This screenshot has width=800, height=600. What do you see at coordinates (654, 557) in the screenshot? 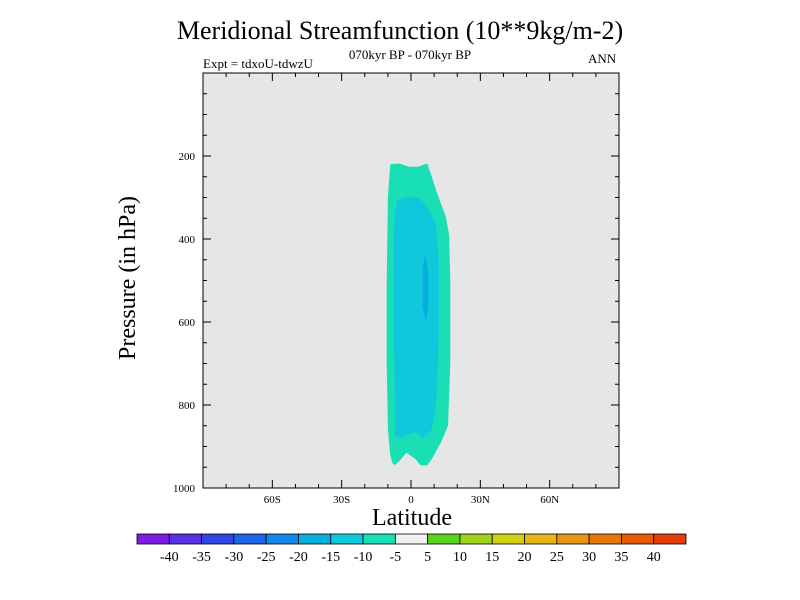
I see `colorbar-label: 40` at bounding box center [654, 557].